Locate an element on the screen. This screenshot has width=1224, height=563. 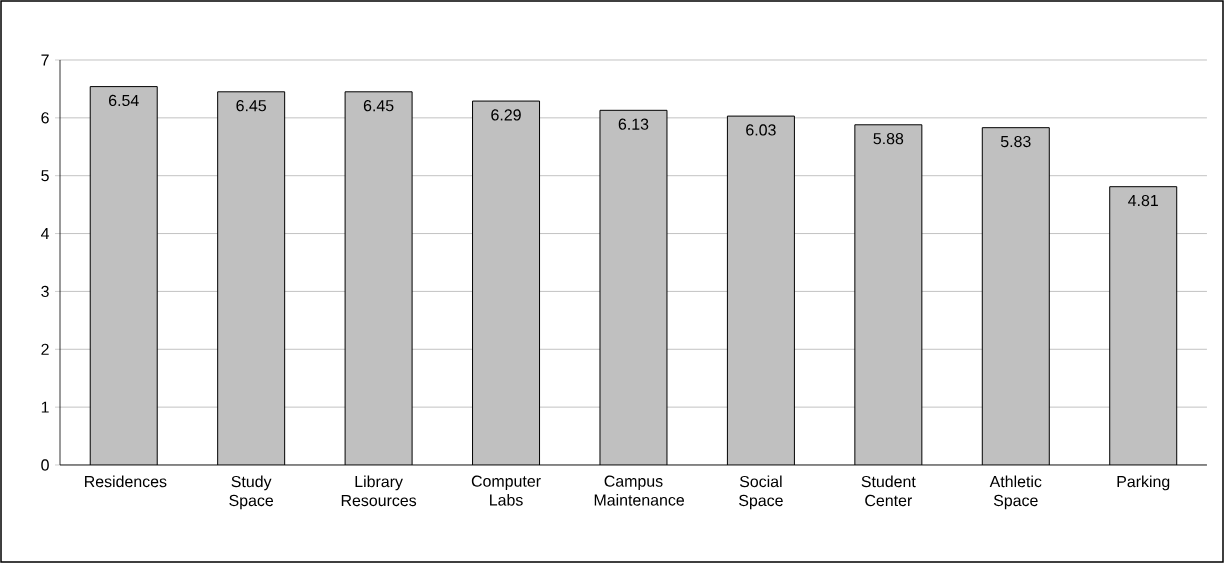
y-tick-label: 6 is located at coordinates (45, 118).